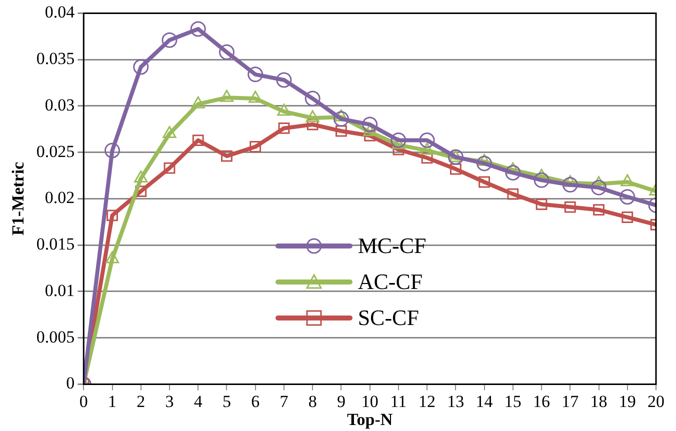  Describe the element at coordinates (55, 244) in the screenshot. I see `y-tick-label: 0.015` at that location.